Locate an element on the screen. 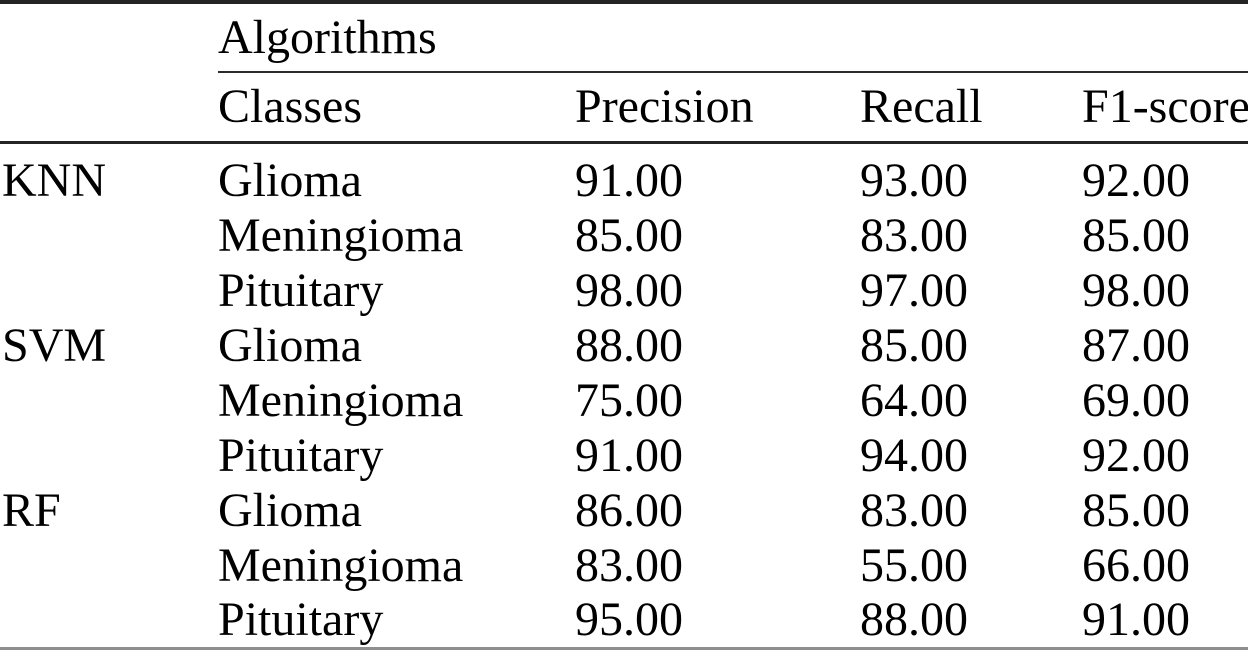 The height and width of the screenshot is (660, 1248). blank-corner-cell is located at coordinates (109, 37).